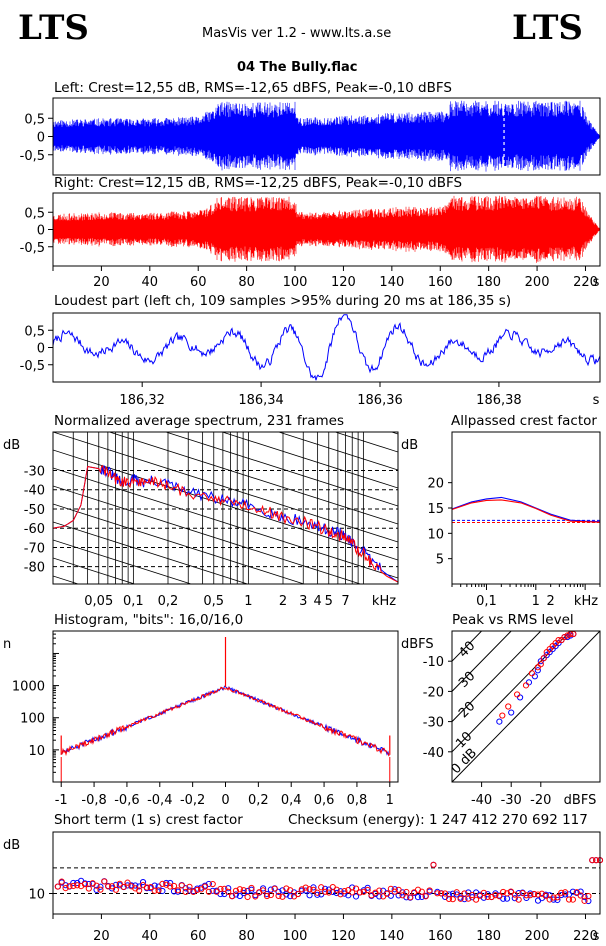  What do you see at coordinates (547, 28) in the screenshot?
I see `logo-right: LTS` at bounding box center [547, 28].